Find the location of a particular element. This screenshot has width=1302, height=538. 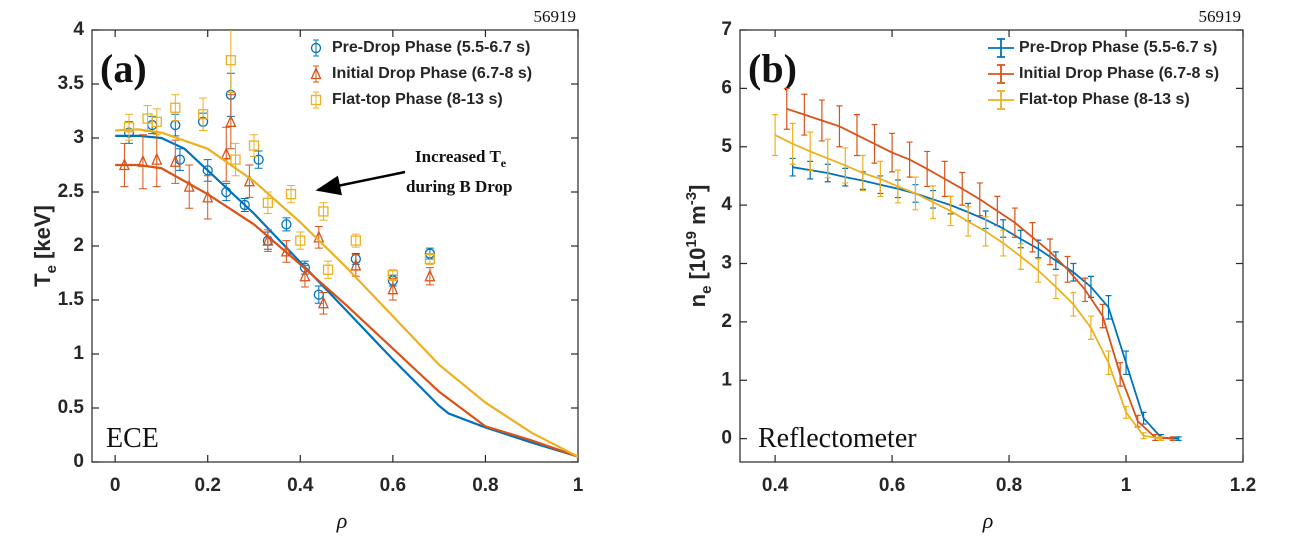

y-tick-label: 6 is located at coordinates (726, 87).